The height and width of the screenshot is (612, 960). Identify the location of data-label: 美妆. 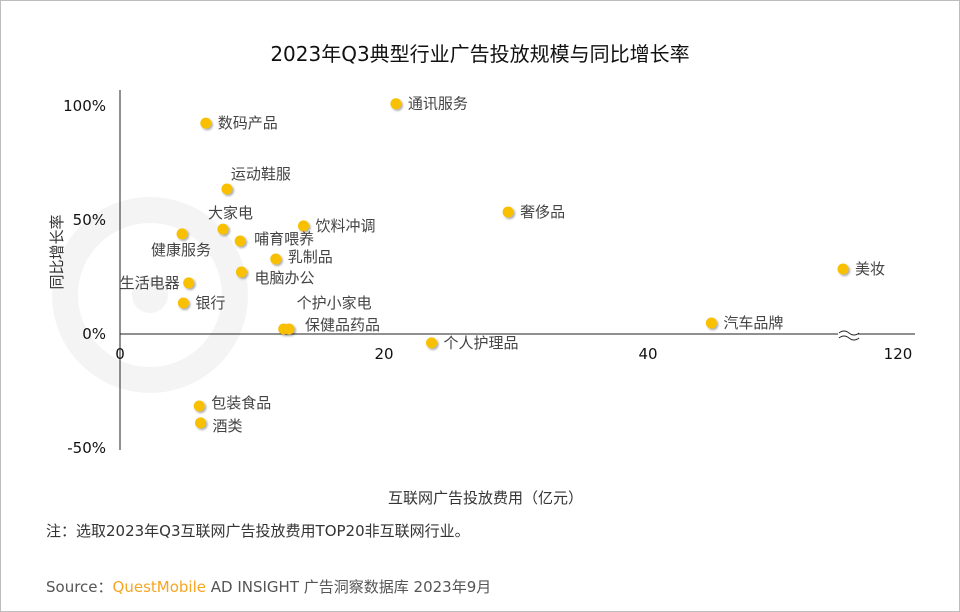
(870, 269).